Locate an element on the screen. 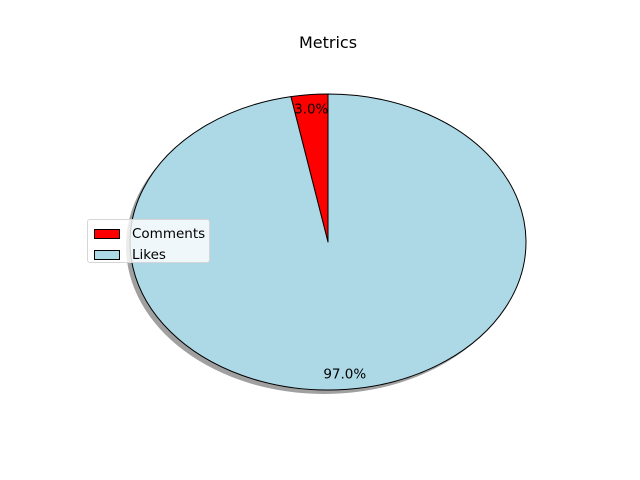 This screenshot has width=640, height=480. legend-entry-comments: Comments is located at coordinates (151, 233).